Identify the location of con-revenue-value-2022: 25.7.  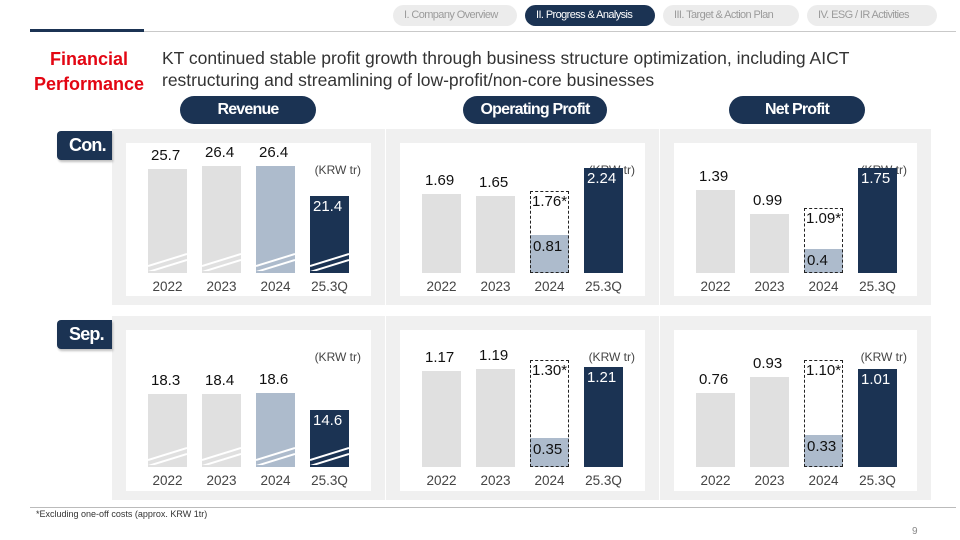
(166, 155).